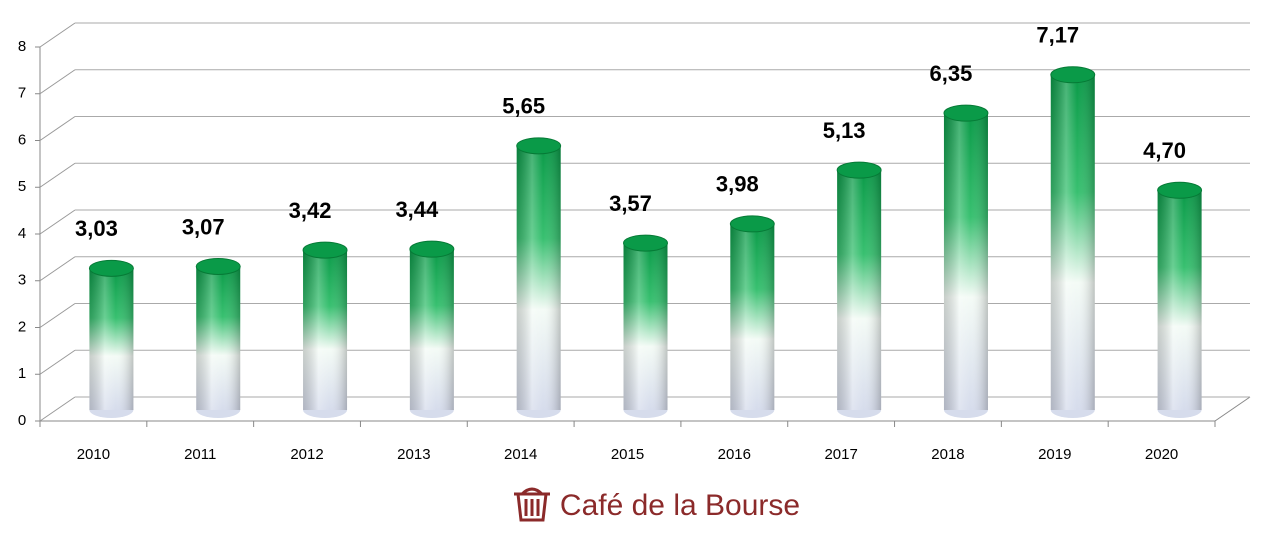 The image size is (1280, 554). Describe the element at coordinates (22, 93) in the screenshot. I see `y-tick-label: 7` at that location.